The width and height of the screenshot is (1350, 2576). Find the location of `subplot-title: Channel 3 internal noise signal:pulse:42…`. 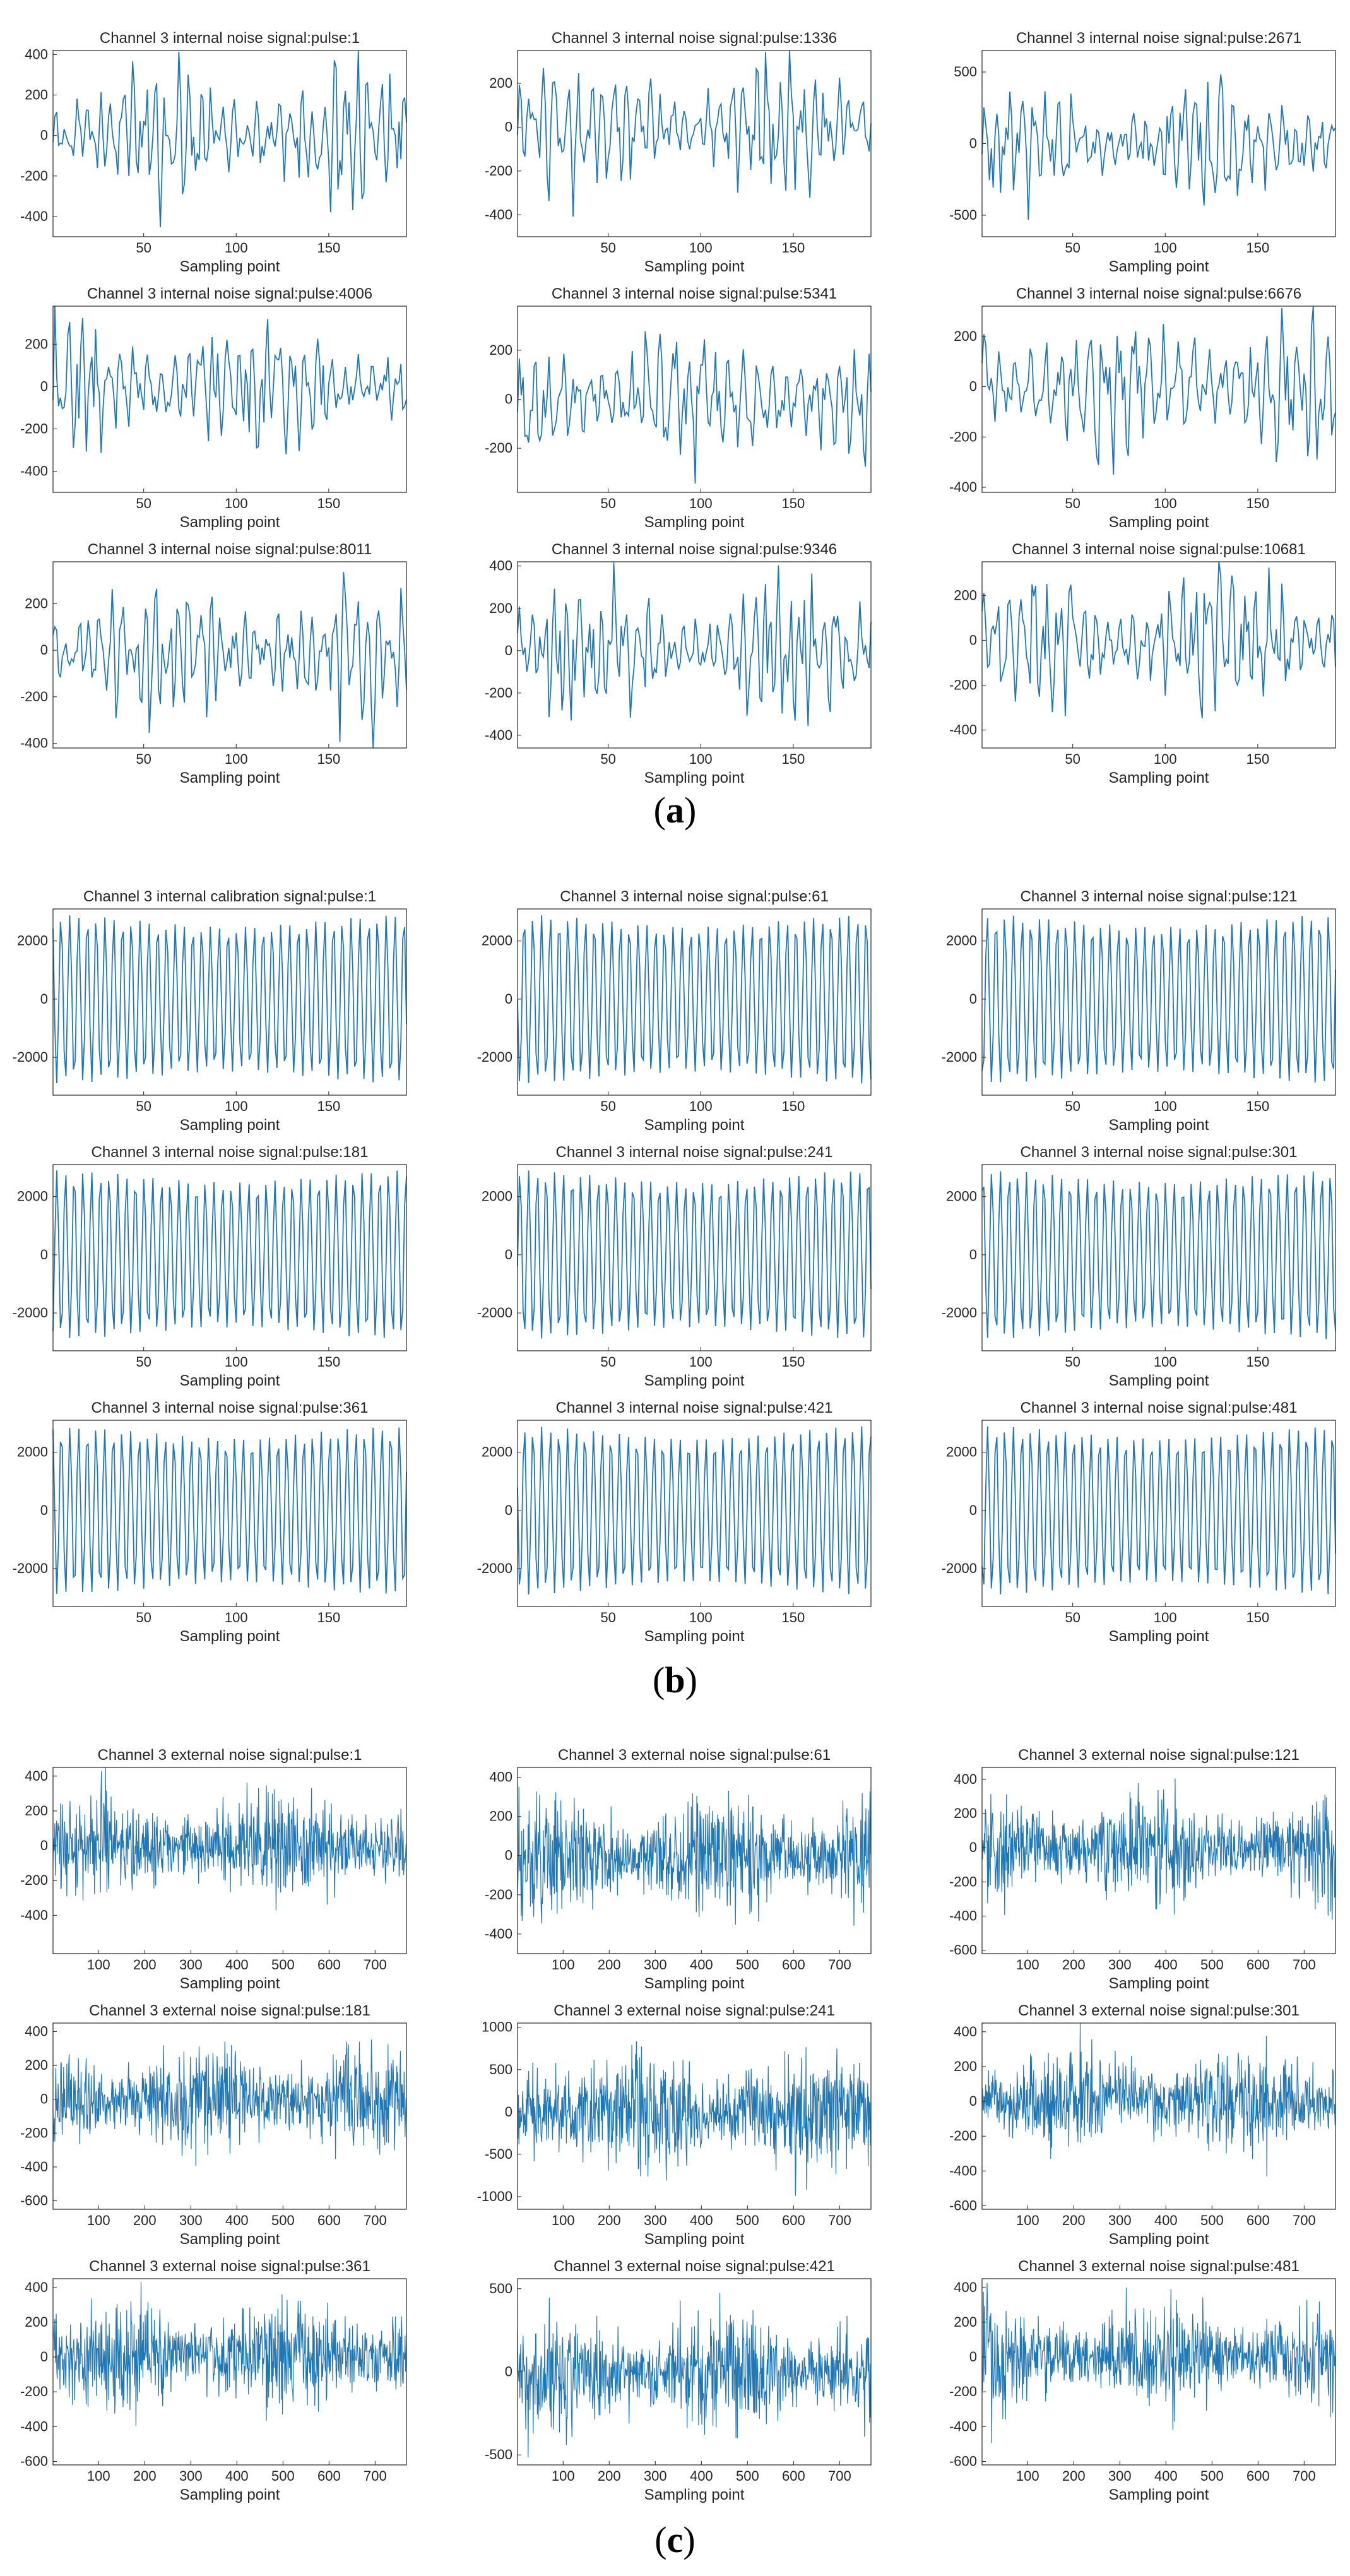

subplot-title: Channel 3 internal noise signal:pulse:42… is located at coordinates (695, 1407).